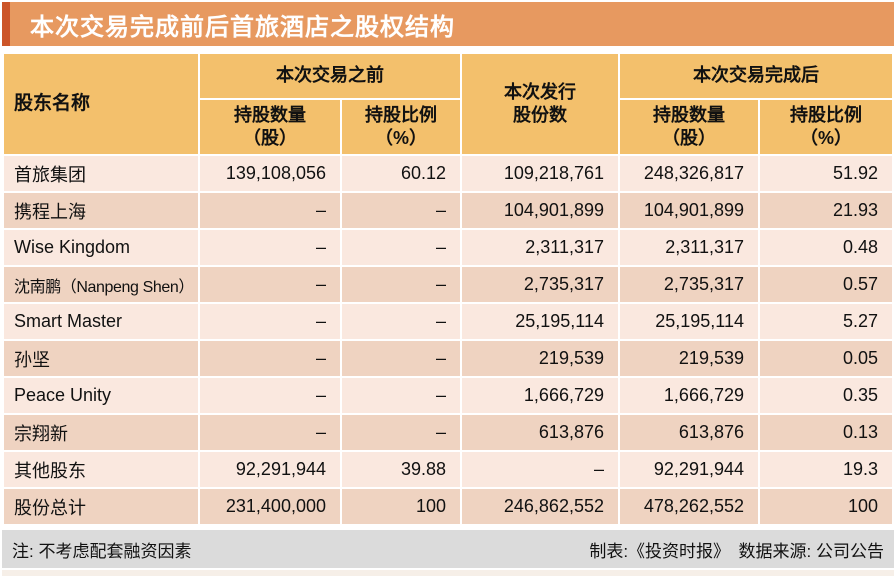 The image size is (896, 576). I want to click on header-after-qty: 持股数量 （股）, so click(689, 127).